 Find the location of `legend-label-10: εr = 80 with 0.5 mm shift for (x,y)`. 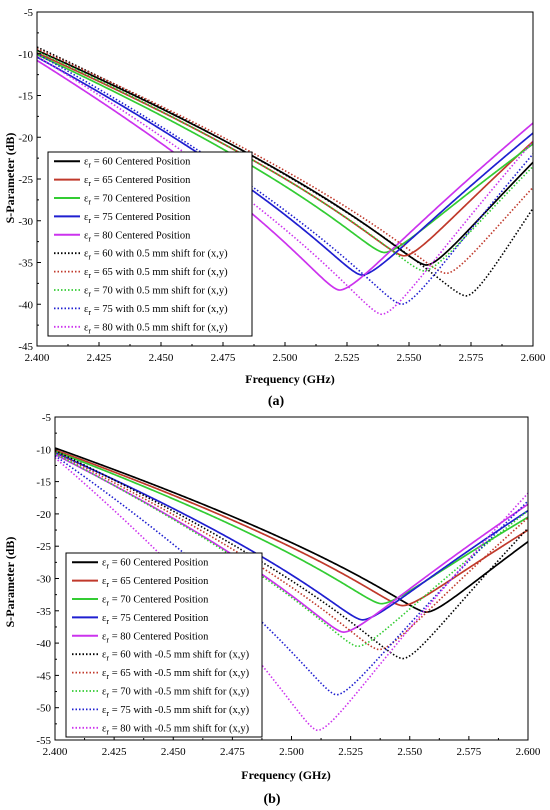

legend-label-10: εr = 80 with 0.5 mm shift for (x,y) is located at coordinates (156, 328).